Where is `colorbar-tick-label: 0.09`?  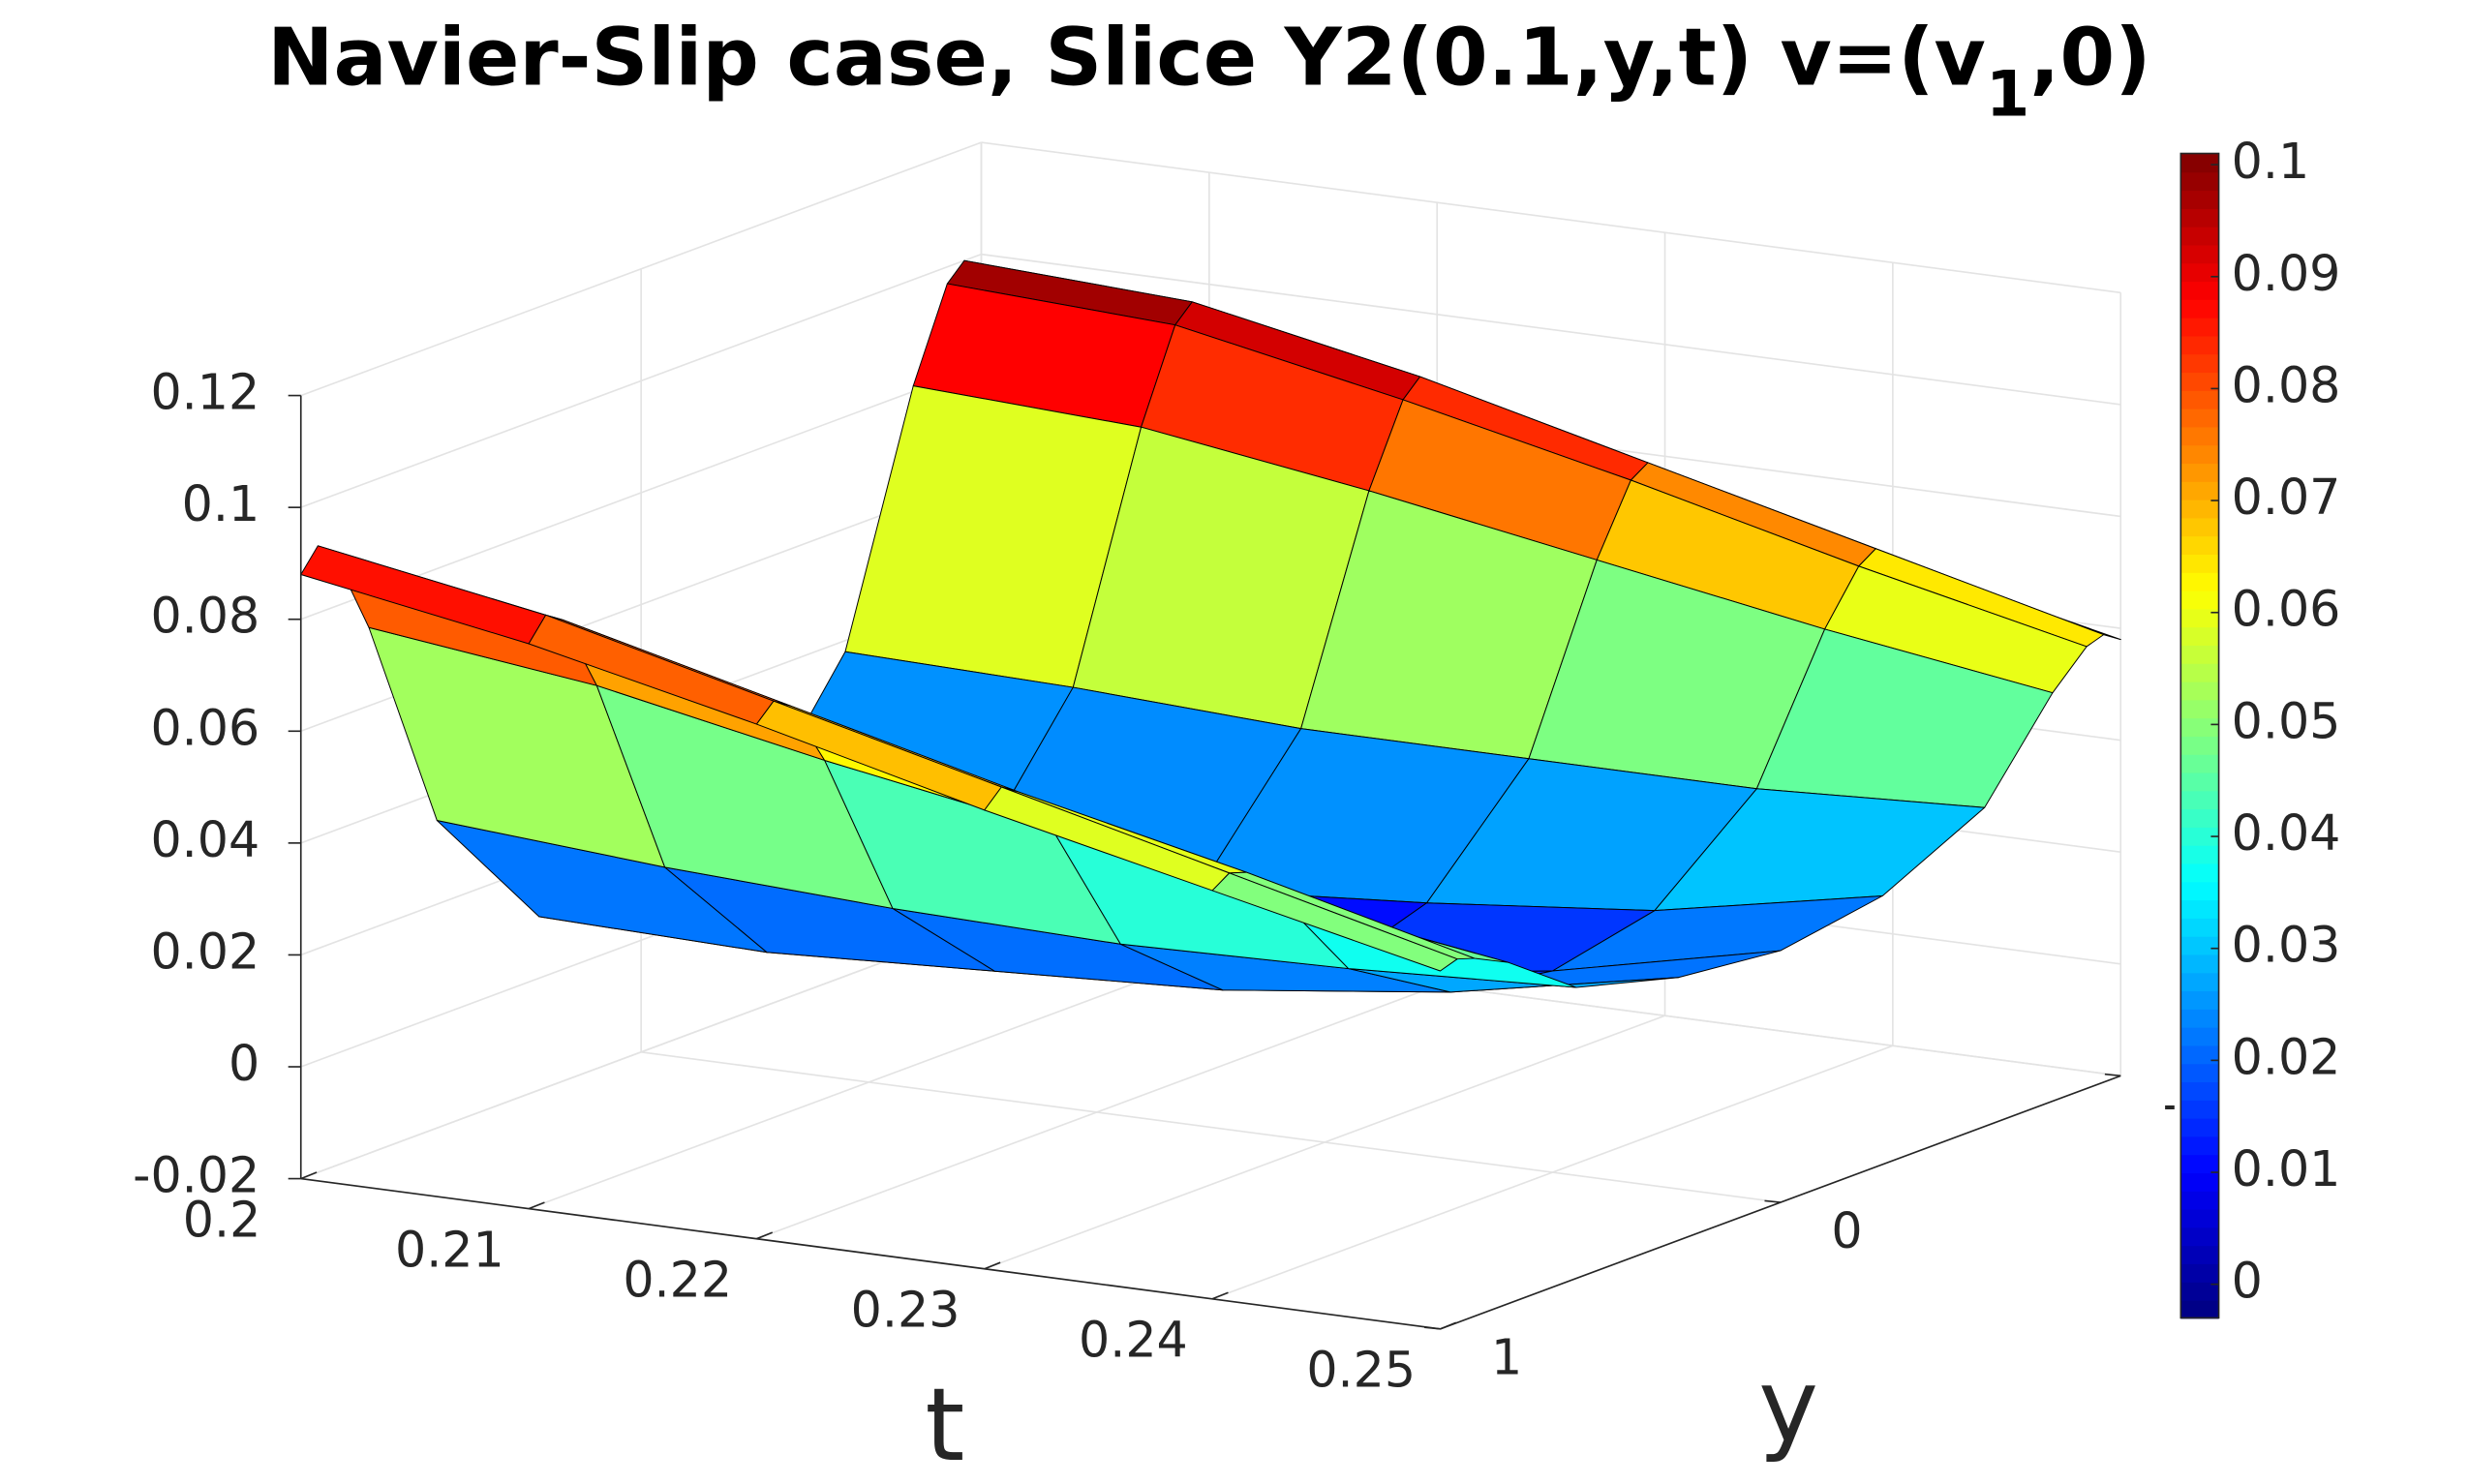 colorbar-tick-label: 0.09 is located at coordinates (2286, 273).